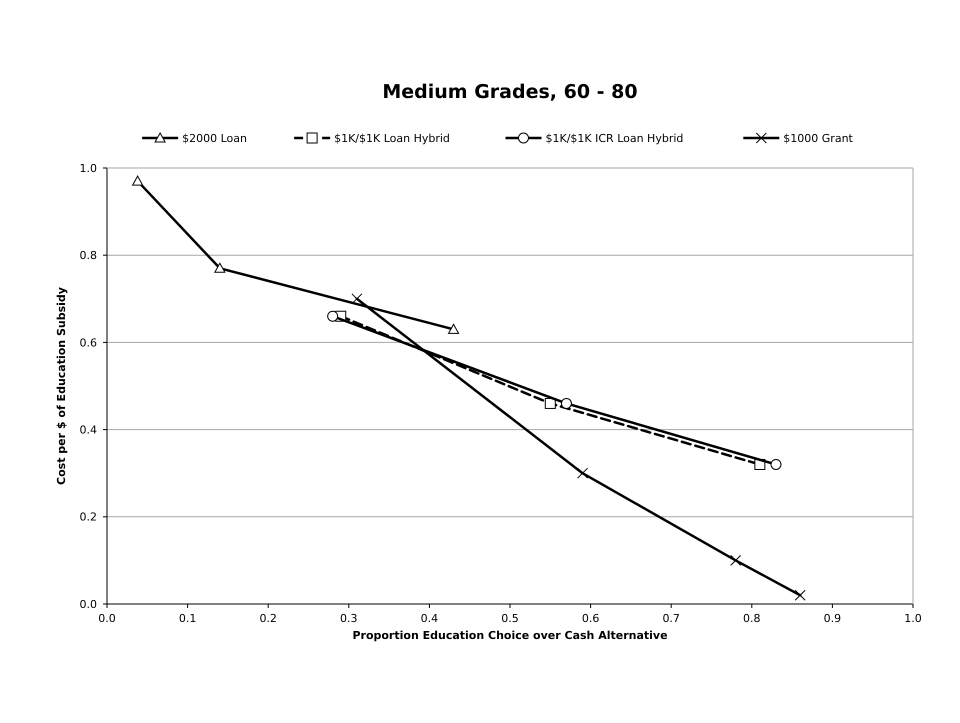  What do you see at coordinates (214, 138) in the screenshot?
I see `legend-label: $2000 Loan` at bounding box center [214, 138].